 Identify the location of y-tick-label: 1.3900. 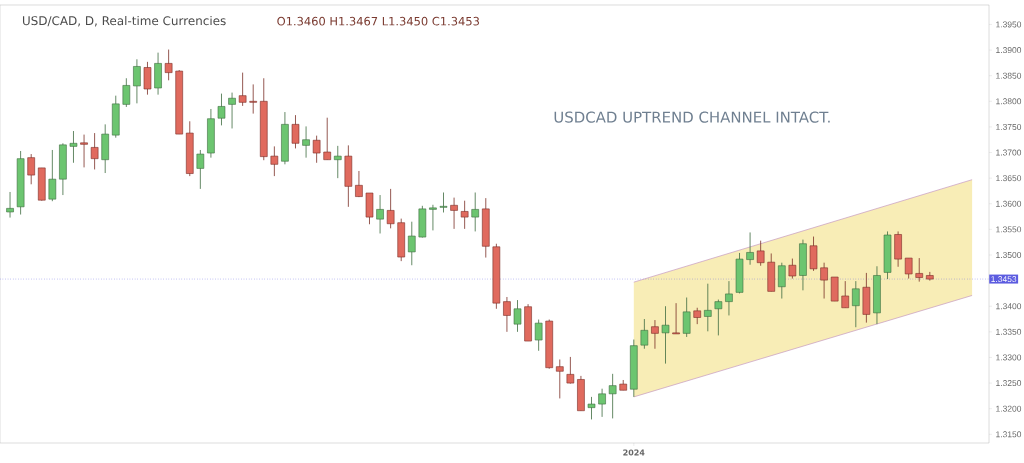
(1009, 50).